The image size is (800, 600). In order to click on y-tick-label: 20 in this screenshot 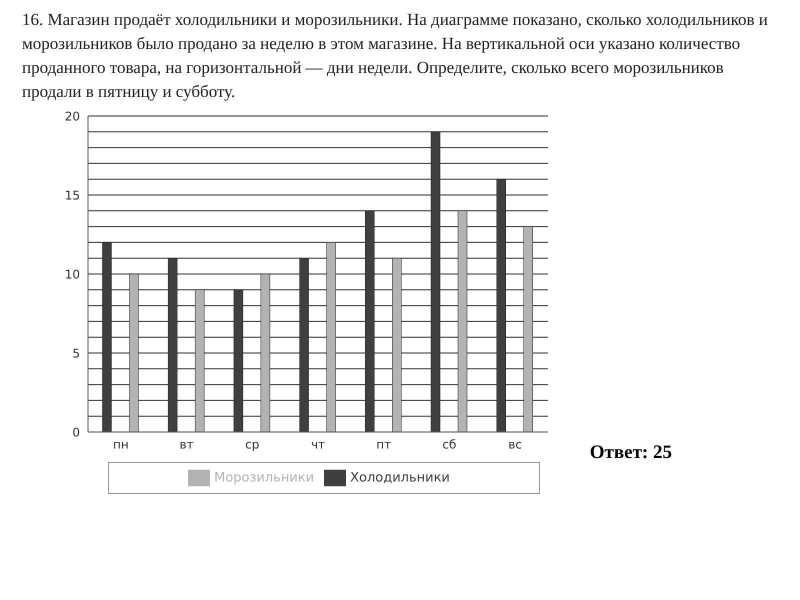, I will do `click(72, 116)`.